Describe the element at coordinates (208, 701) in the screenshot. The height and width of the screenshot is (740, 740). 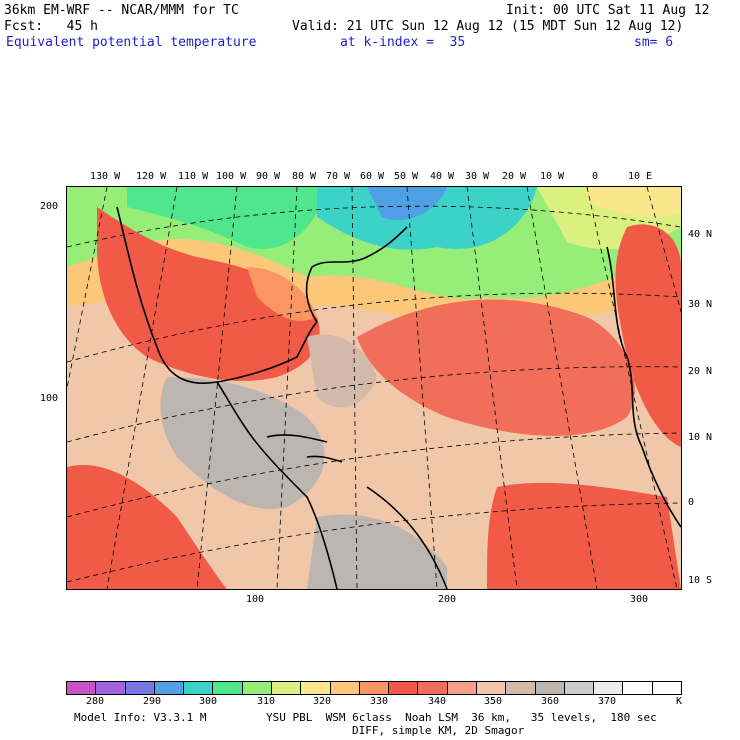
I see `colorbar-label: 300` at that location.